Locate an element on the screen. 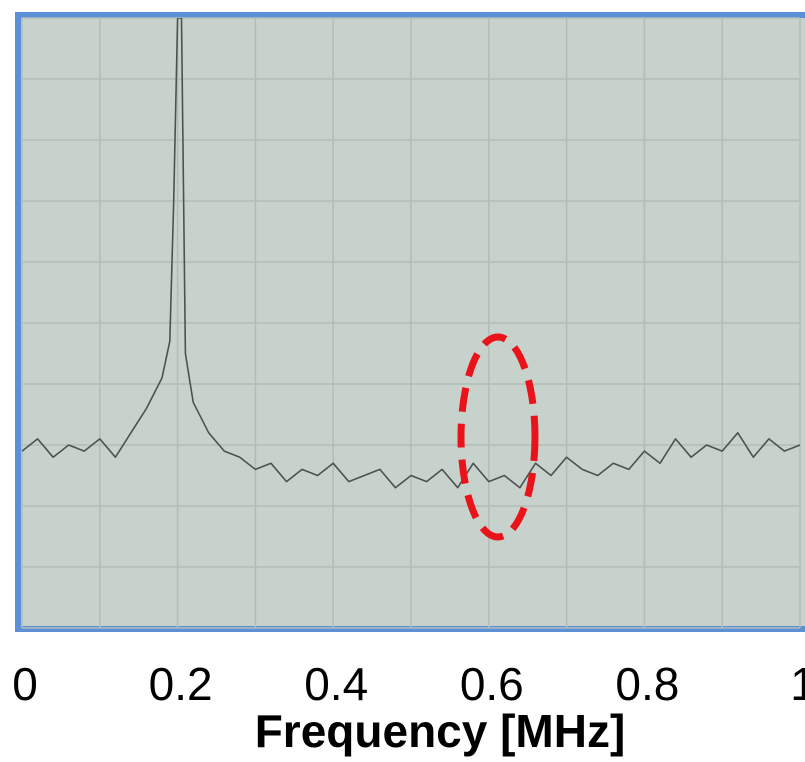  x-tick-label: 0.6 is located at coordinates (492, 684).